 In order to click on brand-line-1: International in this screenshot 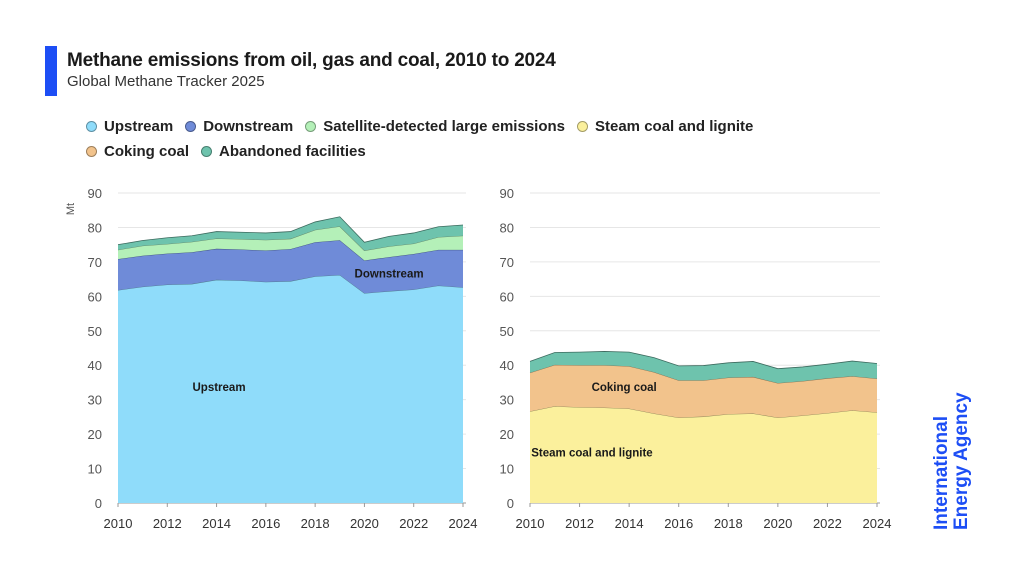, I will do `click(941, 472)`.